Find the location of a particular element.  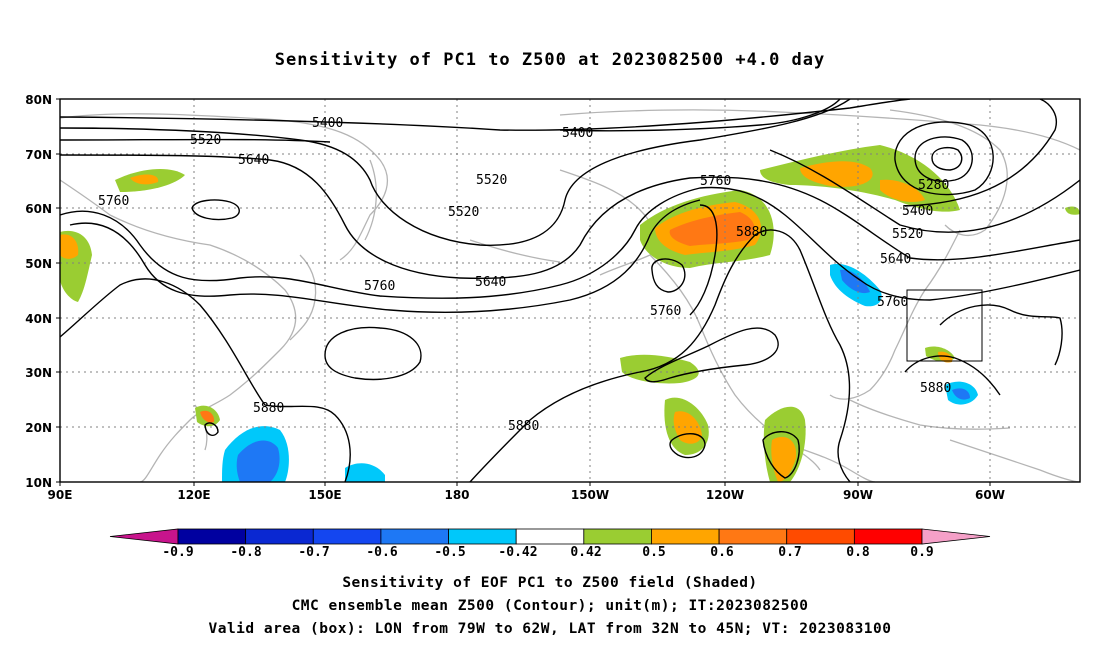

valid-area-box is located at coordinates (944, 325).